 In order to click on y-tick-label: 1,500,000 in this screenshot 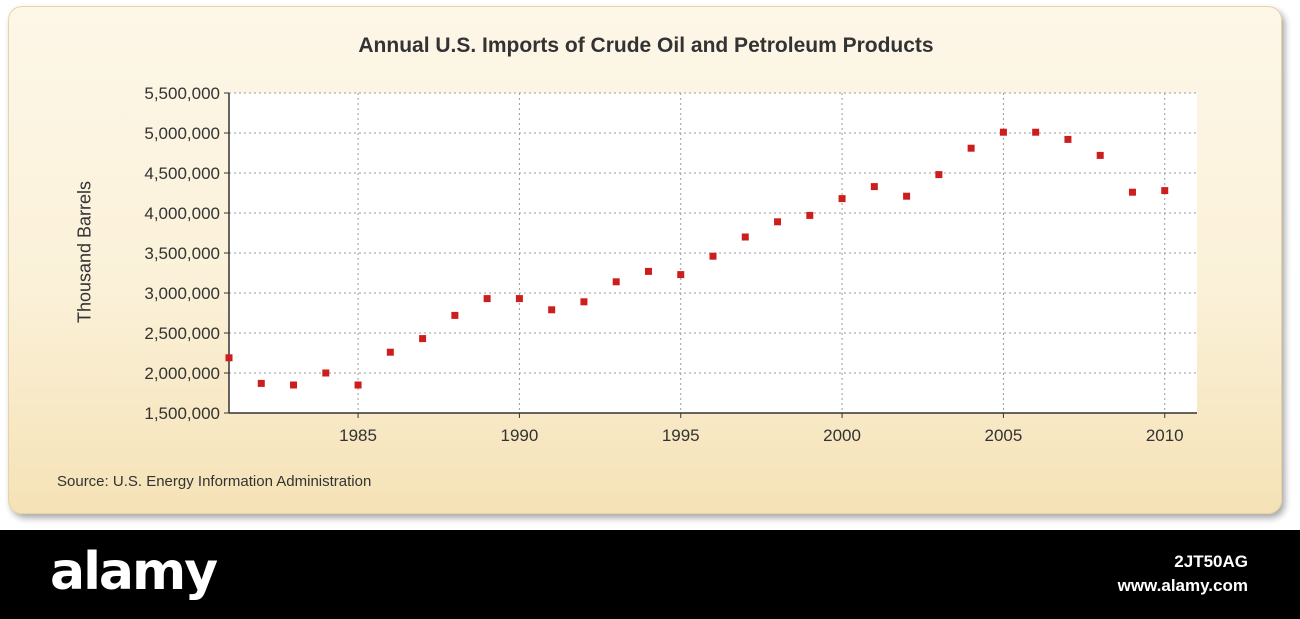, I will do `click(182, 413)`.